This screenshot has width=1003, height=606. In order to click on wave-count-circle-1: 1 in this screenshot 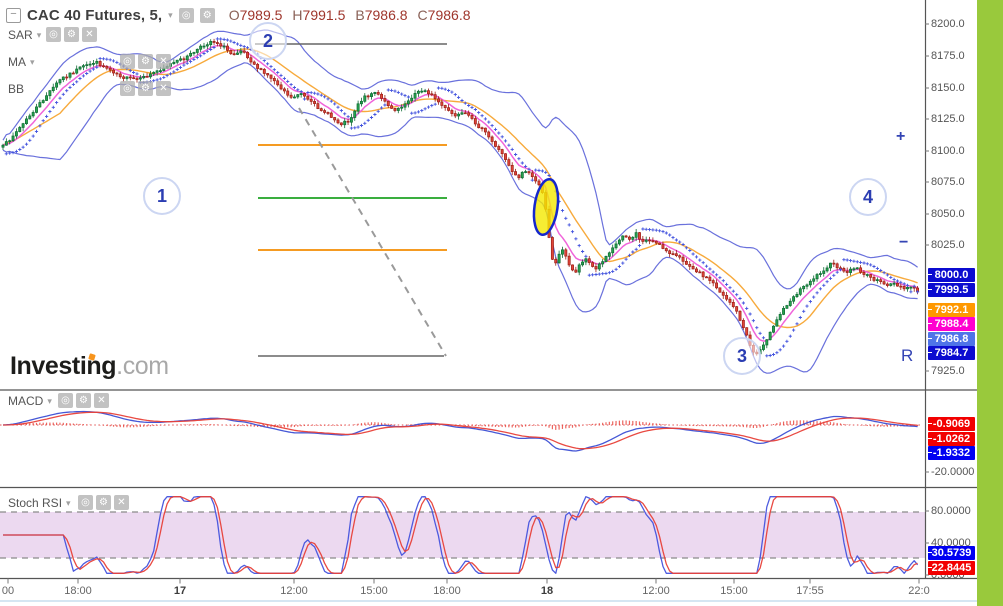, I will do `click(162, 196)`.